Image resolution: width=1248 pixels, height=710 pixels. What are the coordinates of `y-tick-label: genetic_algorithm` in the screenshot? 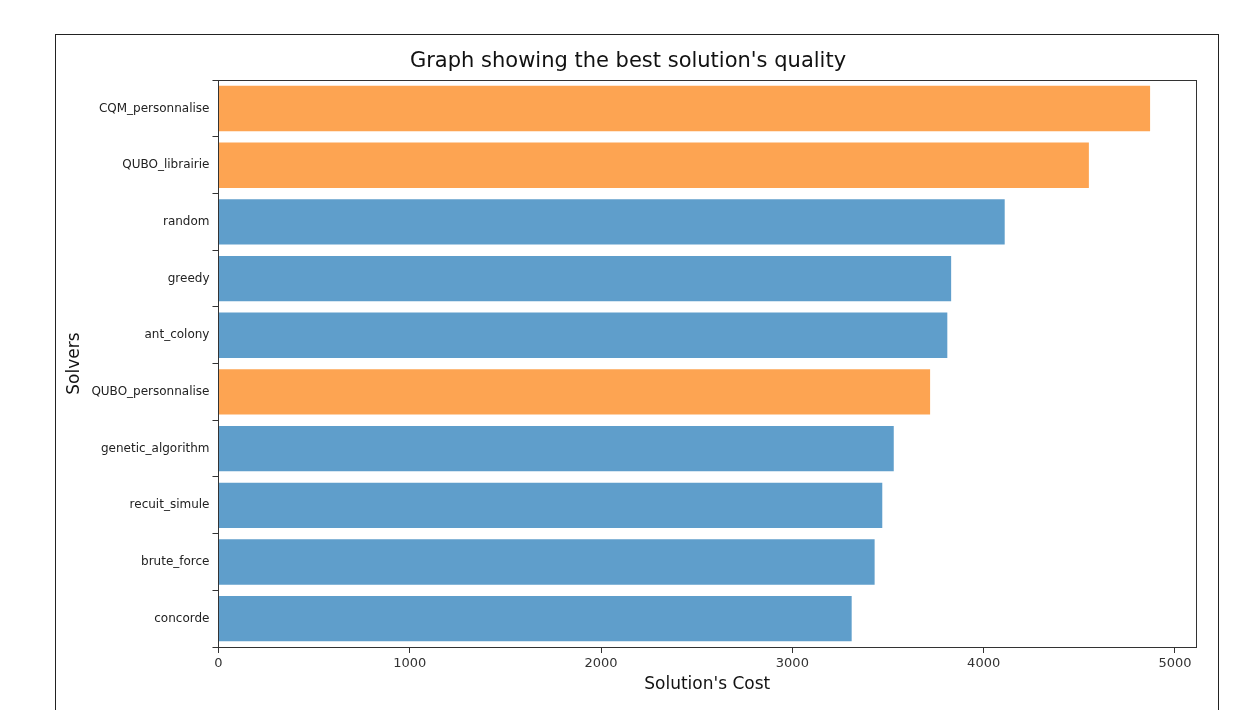 It's located at (155, 447).